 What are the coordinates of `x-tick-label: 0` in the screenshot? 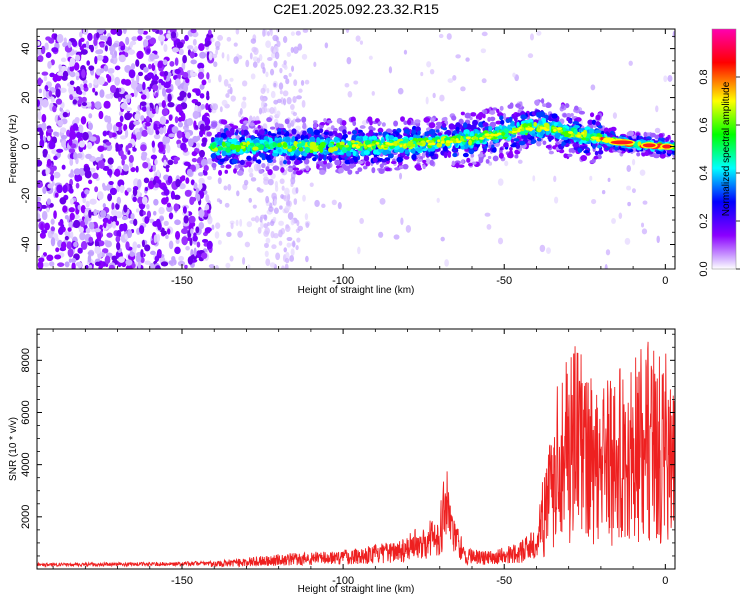 It's located at (665, 281).